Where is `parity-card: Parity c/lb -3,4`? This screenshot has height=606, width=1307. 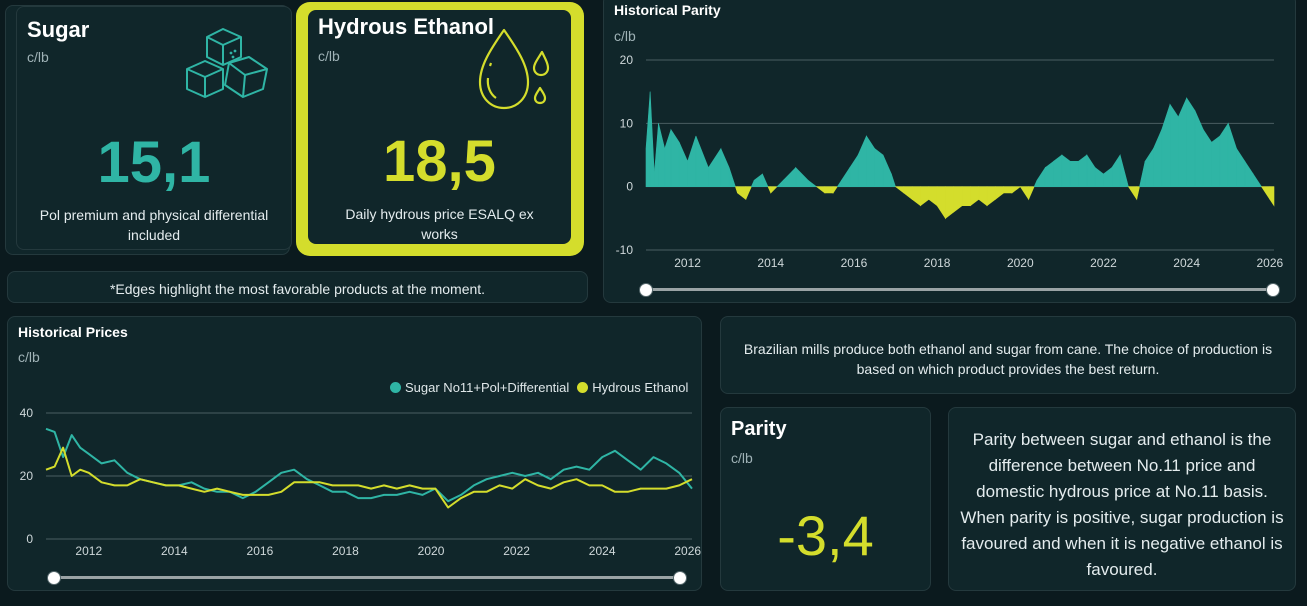 parity-card: Parity c/lb -3,4 is located at coordinates (825, 499).